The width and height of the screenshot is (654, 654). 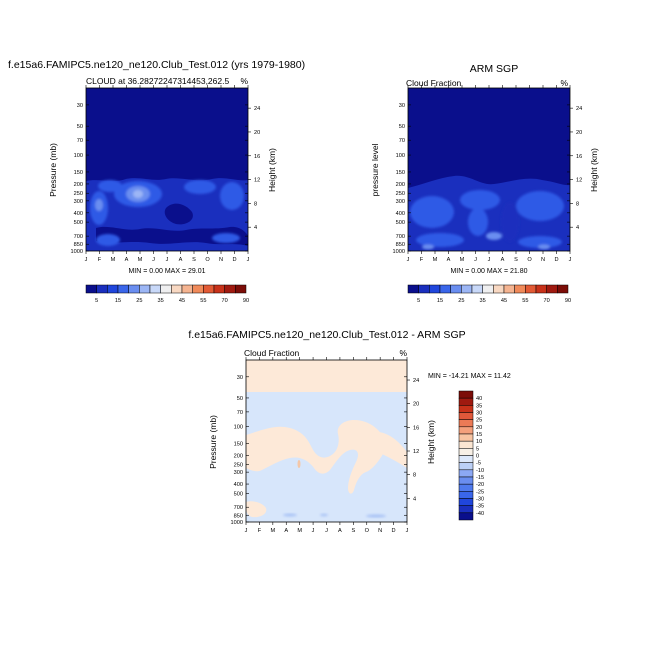 What do you see at coordinates (324, 515) in the screenshot?
I see `contour-diff-neg` at bounding box center [324, 515].